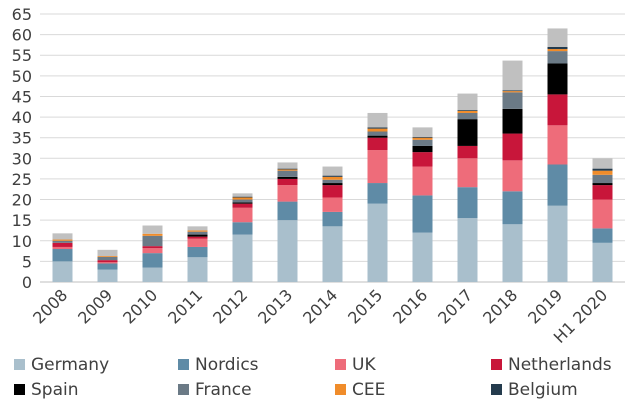 The width and height of the screenshot is (633, 419). Describe the element at coordinates (55, 390) in the screenshot. I see `legend-label: Spain` at that location.